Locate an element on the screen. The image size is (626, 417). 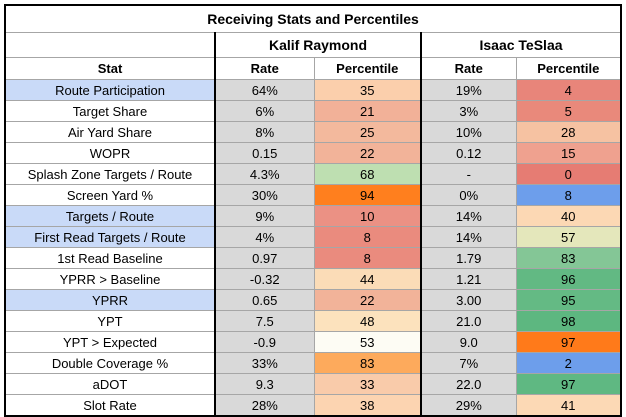
rate-kalif: -0.32 is located at coordinates (264, 279).